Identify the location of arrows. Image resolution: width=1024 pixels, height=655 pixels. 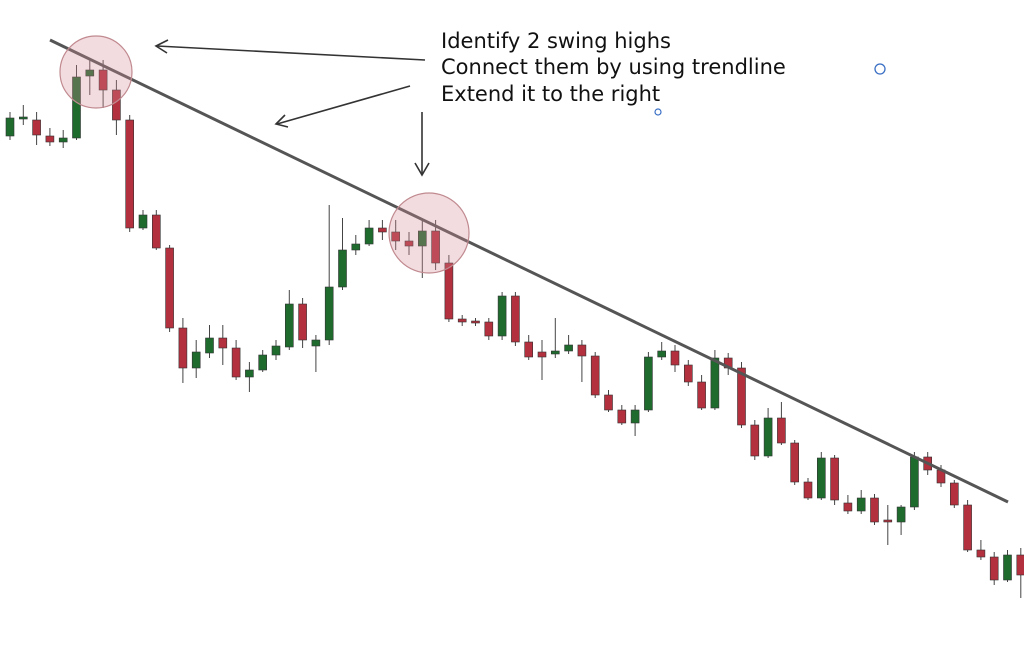
(292, 108).